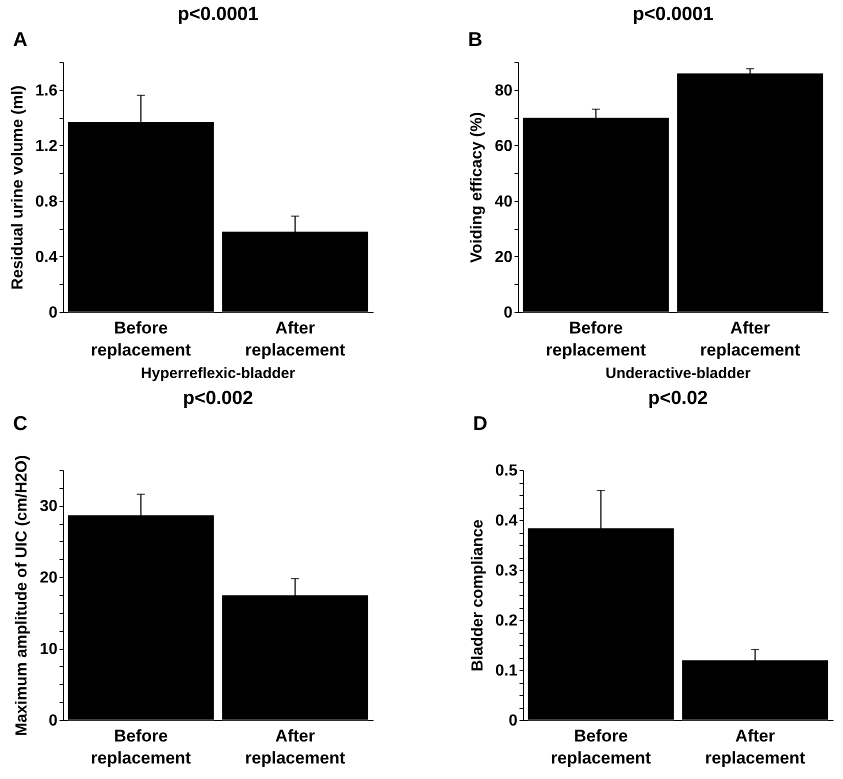  I want to click on y-tick-label: 0.2, so click(506, 621).